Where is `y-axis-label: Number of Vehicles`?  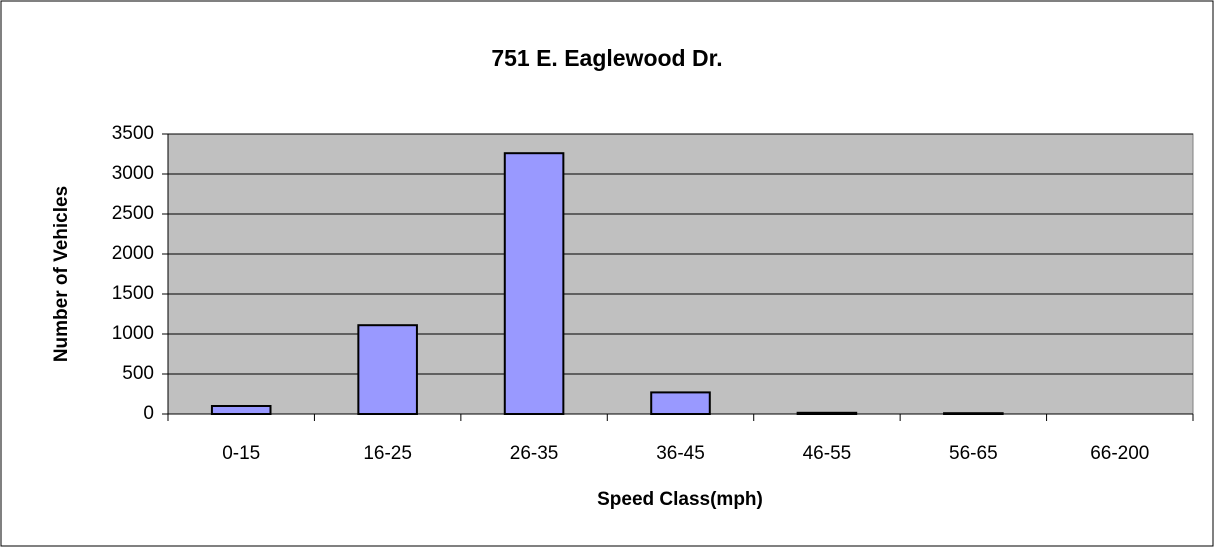
y-axis-label: Number of Vehicles is located at coordinates (61, 274).